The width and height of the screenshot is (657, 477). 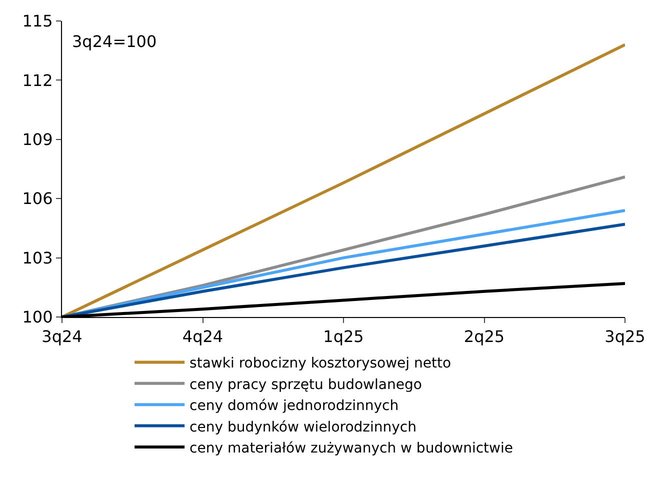 What do you see at coordinates (303, 427) in the screenshot?
I see `legend-label: ceny budynków wielorodzinnych` at bounding box center [303, 427].